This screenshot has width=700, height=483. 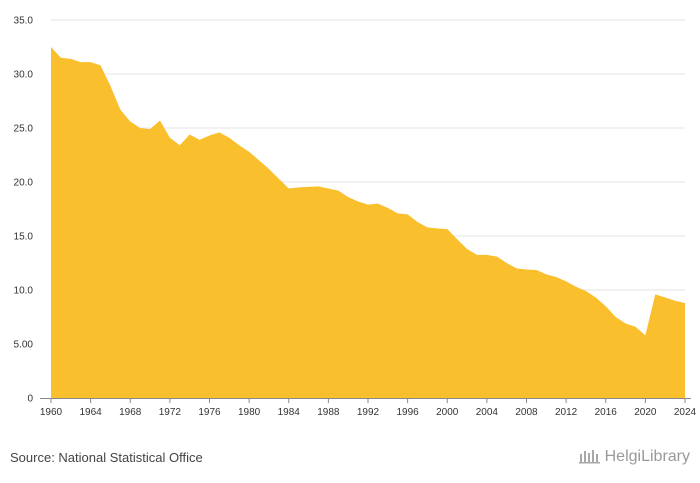 I want to click on x-tick-label: 2004, so click(x=487, y=412).